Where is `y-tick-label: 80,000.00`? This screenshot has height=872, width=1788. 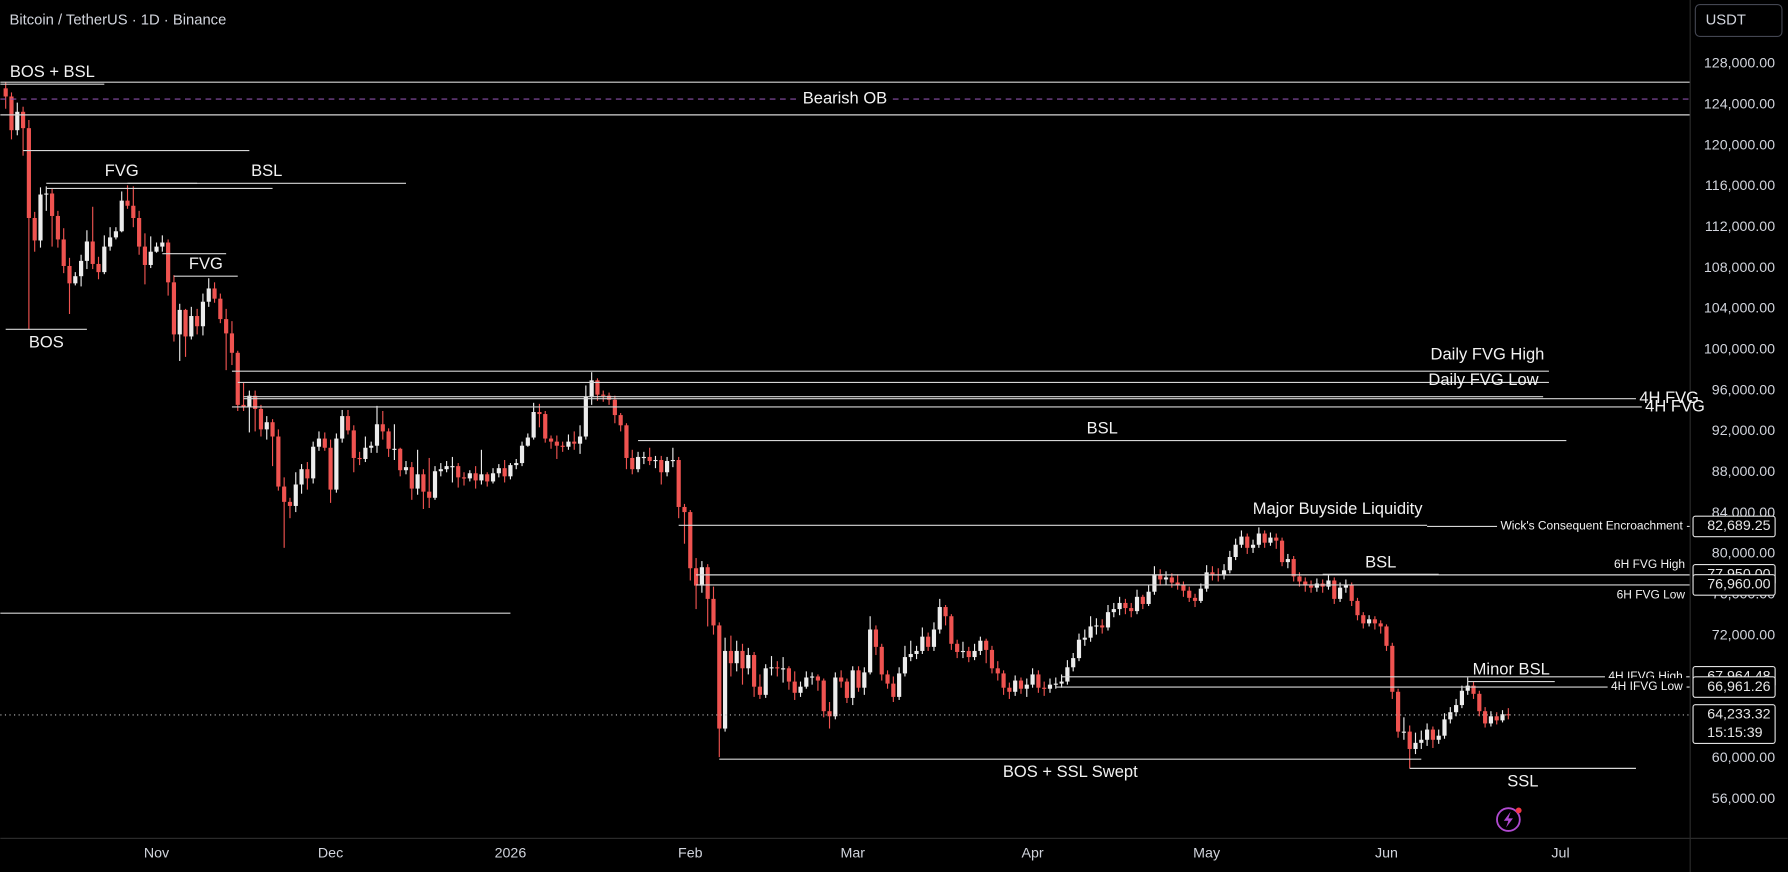 y-tick-label: 80,000.00 is located at coordinates (1743, 554).